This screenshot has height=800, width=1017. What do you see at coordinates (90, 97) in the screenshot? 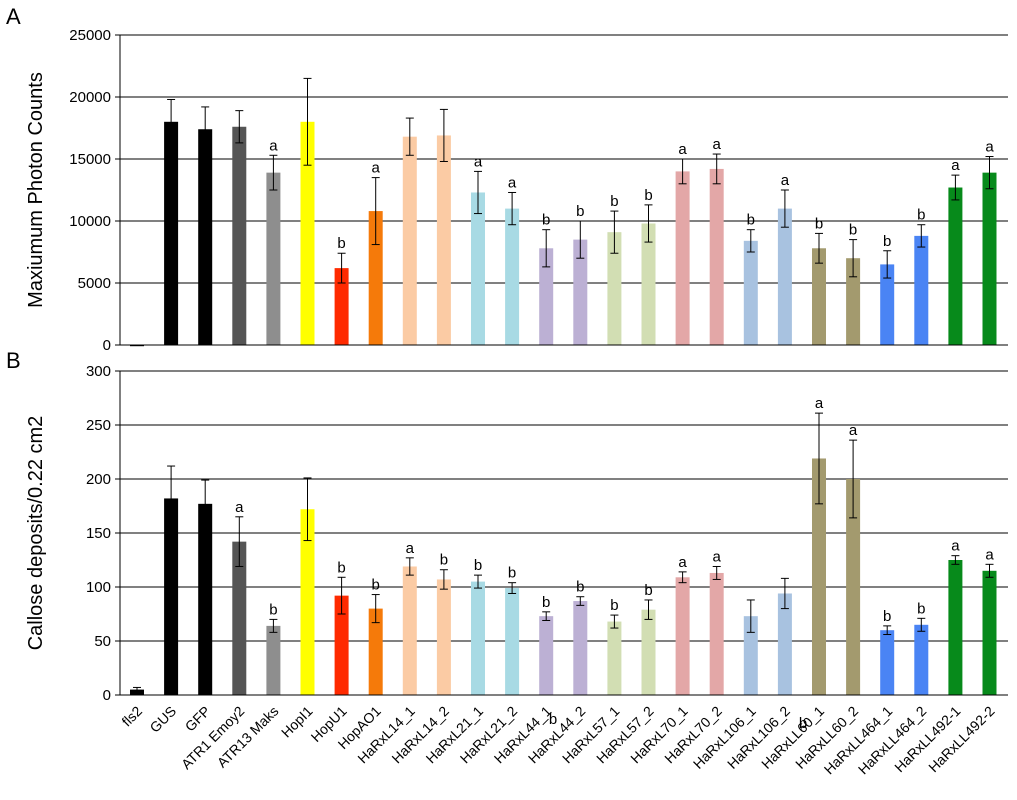
I see `y-tick-label: 20000` at bounding box center [90, 97].